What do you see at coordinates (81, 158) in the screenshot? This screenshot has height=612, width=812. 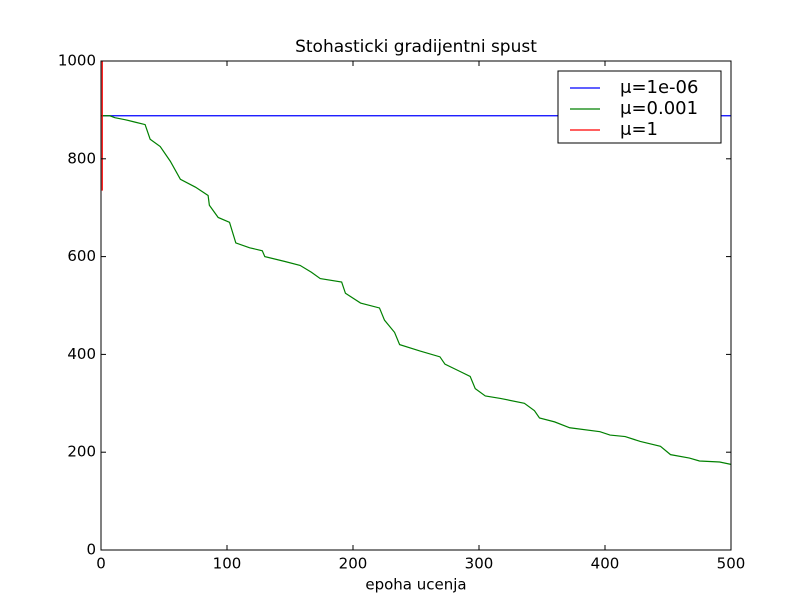 I see `y-tick-label: 800` at bounding box center [81, 158].